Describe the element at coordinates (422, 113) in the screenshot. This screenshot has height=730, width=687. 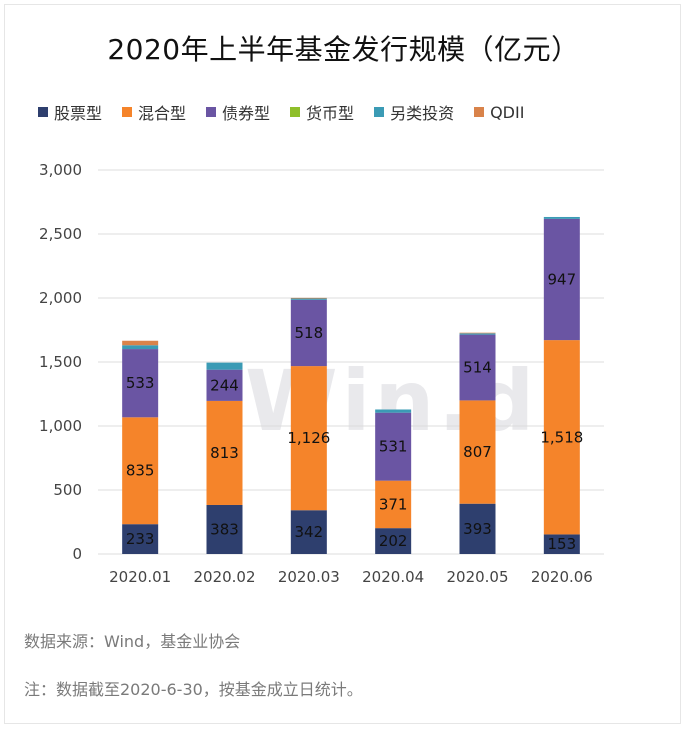
I see `legend-label: 另类投资` at that location.